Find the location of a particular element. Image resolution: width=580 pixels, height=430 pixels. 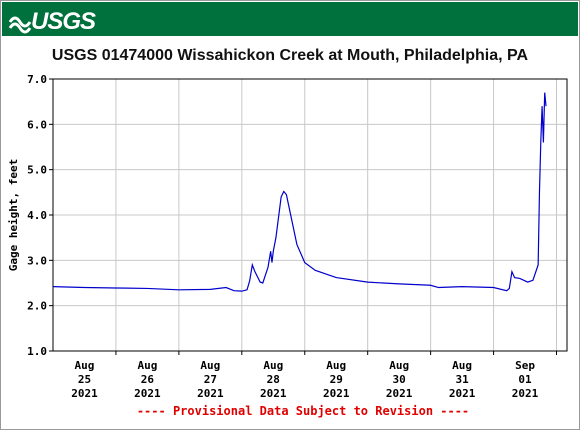

header-bar is located at coordinates (290, 19).